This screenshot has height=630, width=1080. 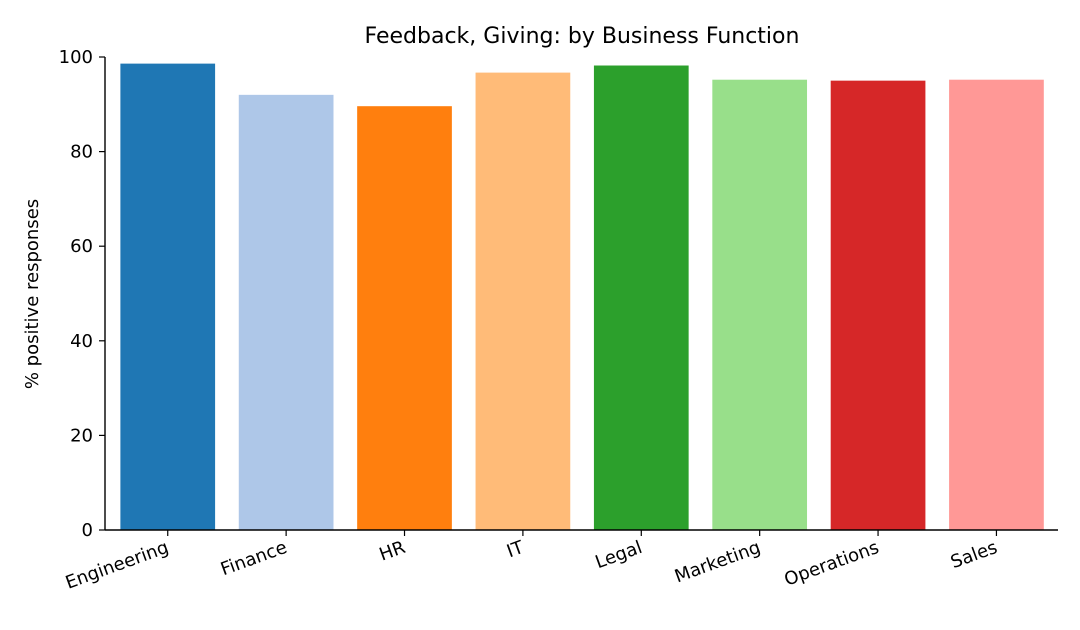 What do you see at coordinates (81, 152) in the screenshot?
I see `y-tick-label-80: 80` at bounding box center [81, 152].